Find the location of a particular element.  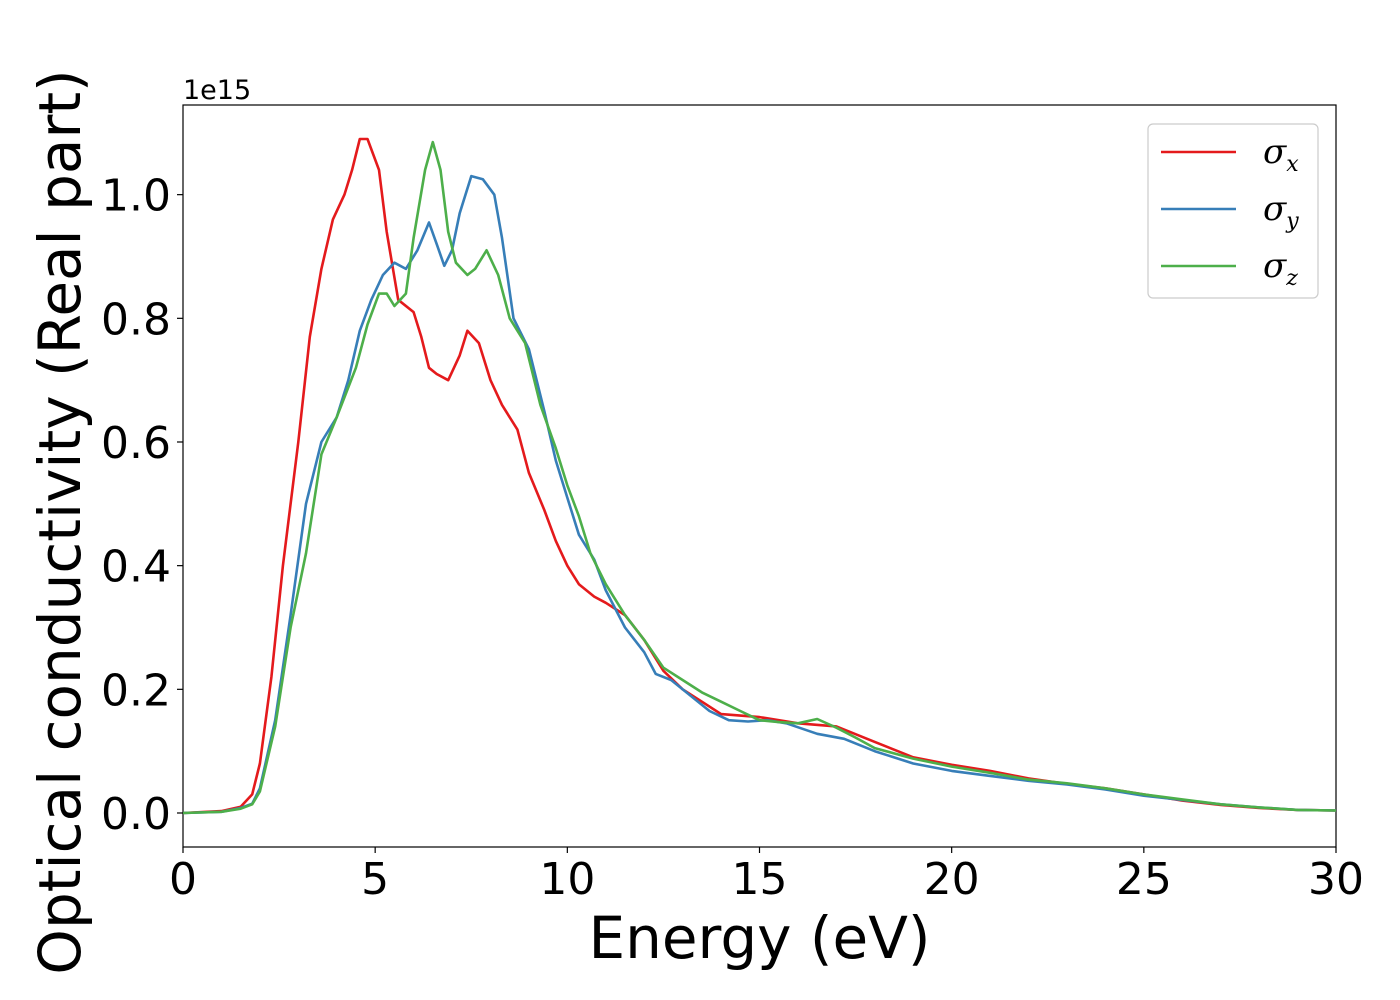

legend-label-x: σx is located at coordinates (1281, 154).